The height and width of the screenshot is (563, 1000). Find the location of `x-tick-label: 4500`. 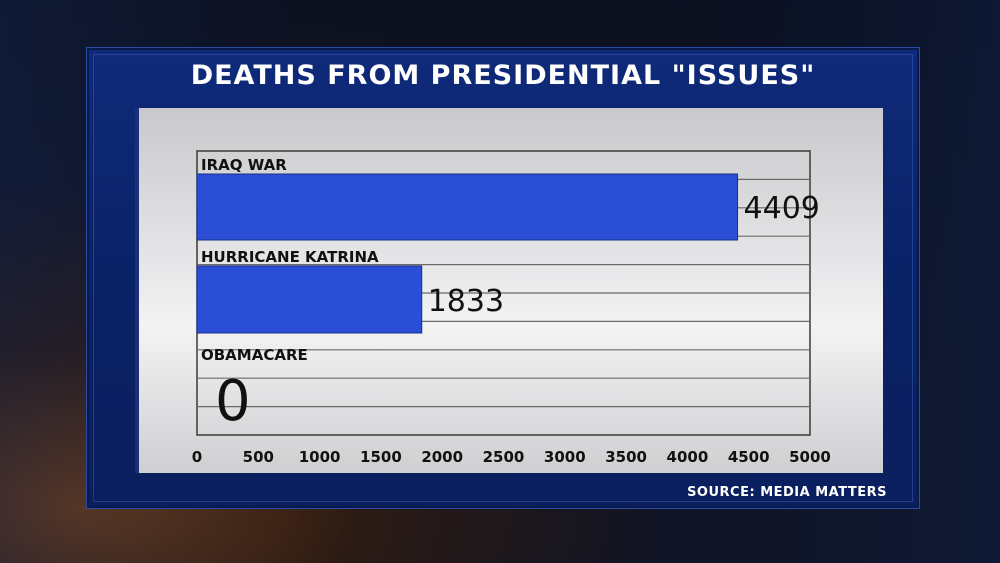

x-tick-label: 4500 is located at coordinates (749, 457).